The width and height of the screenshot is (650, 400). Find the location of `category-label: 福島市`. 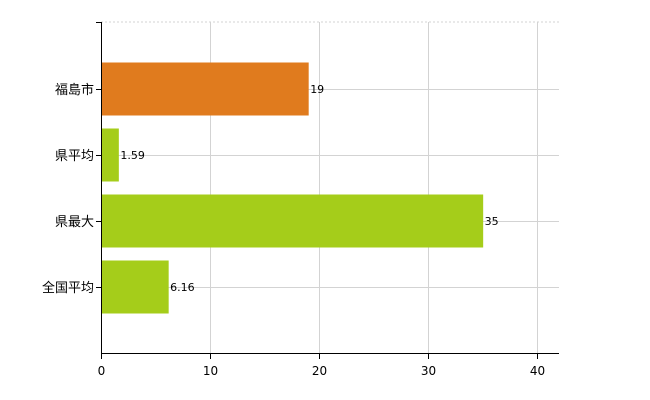

category-label: 福島市 is located at coordinates (74, 90).